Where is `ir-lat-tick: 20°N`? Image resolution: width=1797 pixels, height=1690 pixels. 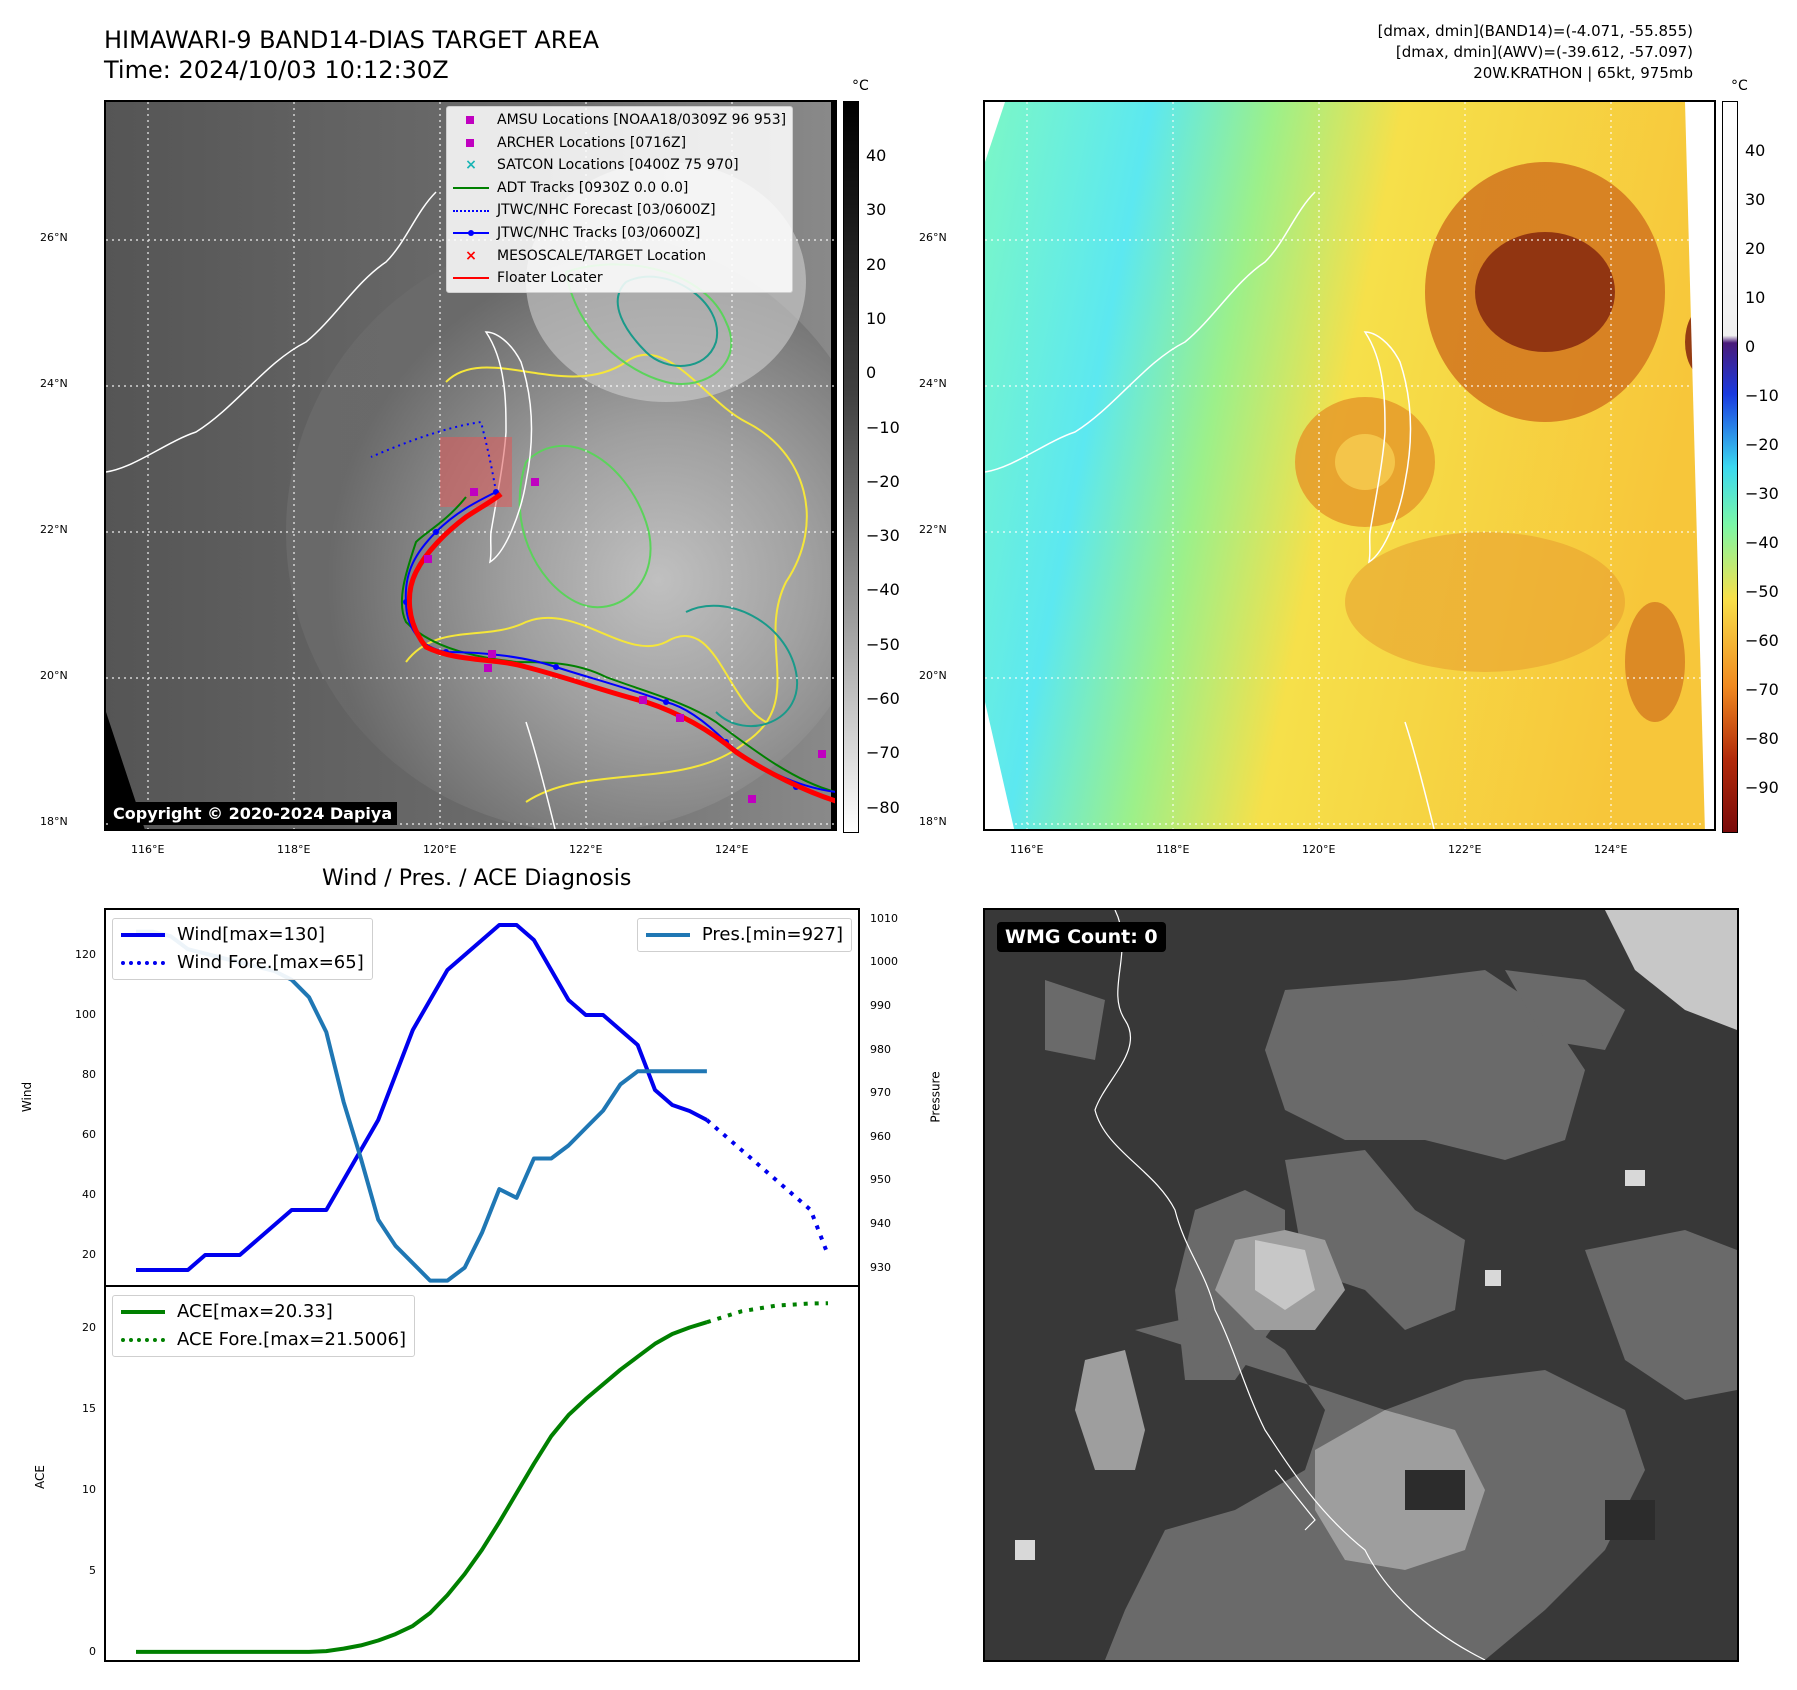 ir-lat-tick: 20°N is located at coordinates (54, 675).